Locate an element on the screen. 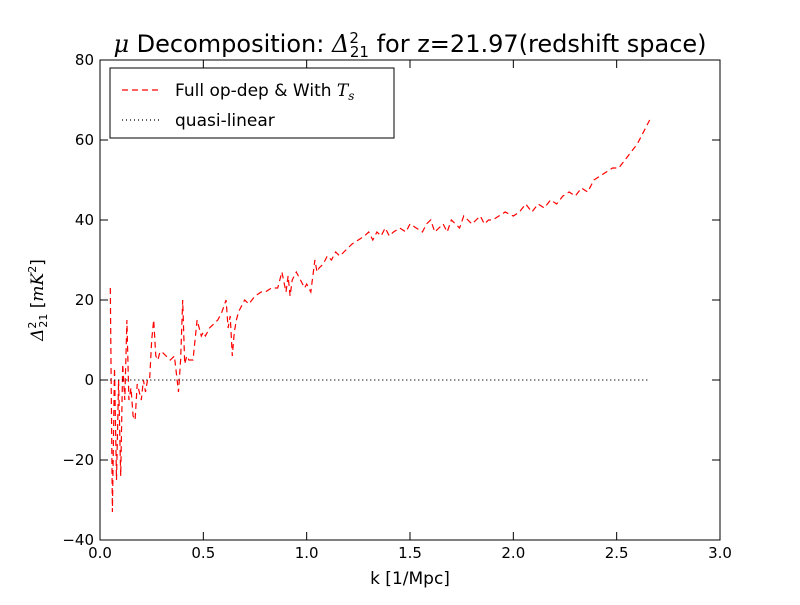 Image resolution: width=800 pixels, height=605 pixels. y-tick-label: 80 is located at coordinates (84, 60).